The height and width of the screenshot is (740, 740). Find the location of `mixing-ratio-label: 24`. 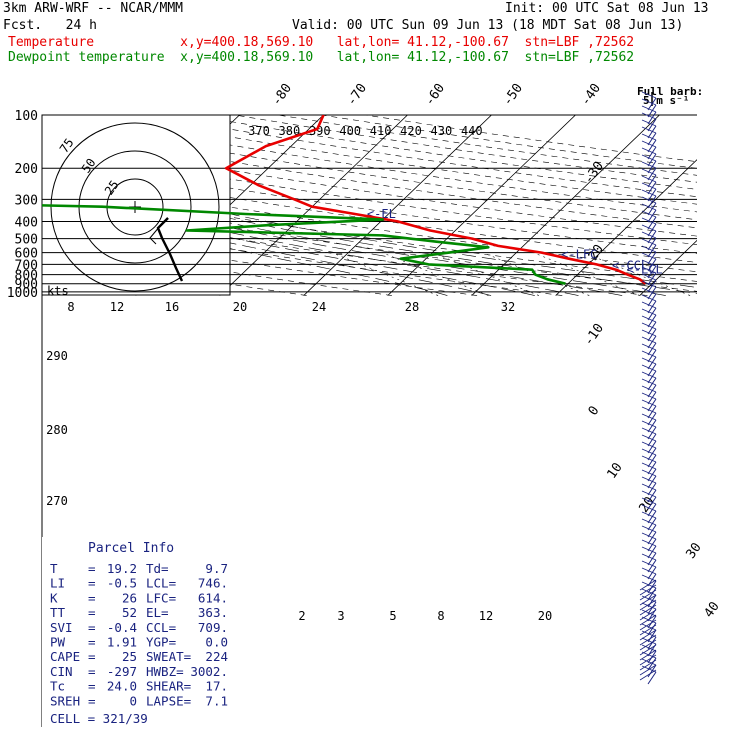

mixing-ratio-label: 24 is located at coordinates (319, 307).